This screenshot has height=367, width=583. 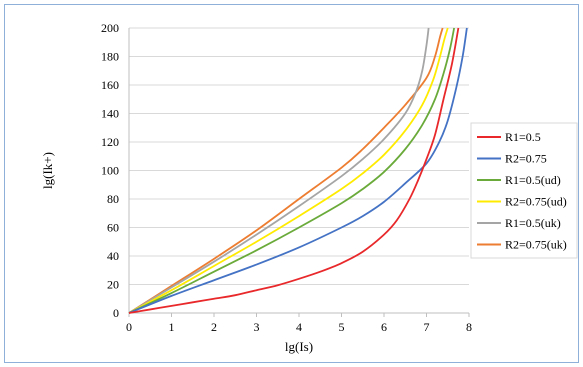 I want to click on x-tick-label: 8, so click(x=469, y=327).